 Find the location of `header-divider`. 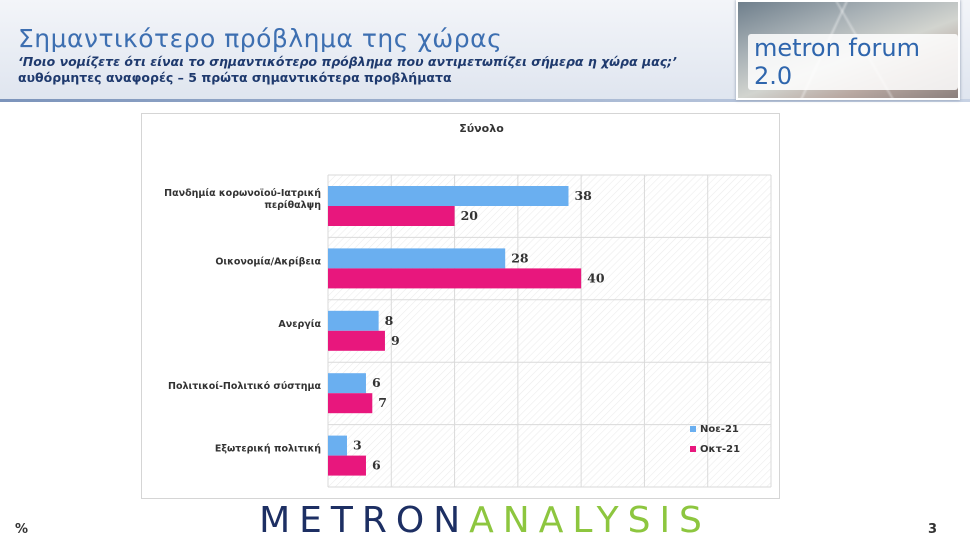

header-divider is located at coordinates (485, 100).